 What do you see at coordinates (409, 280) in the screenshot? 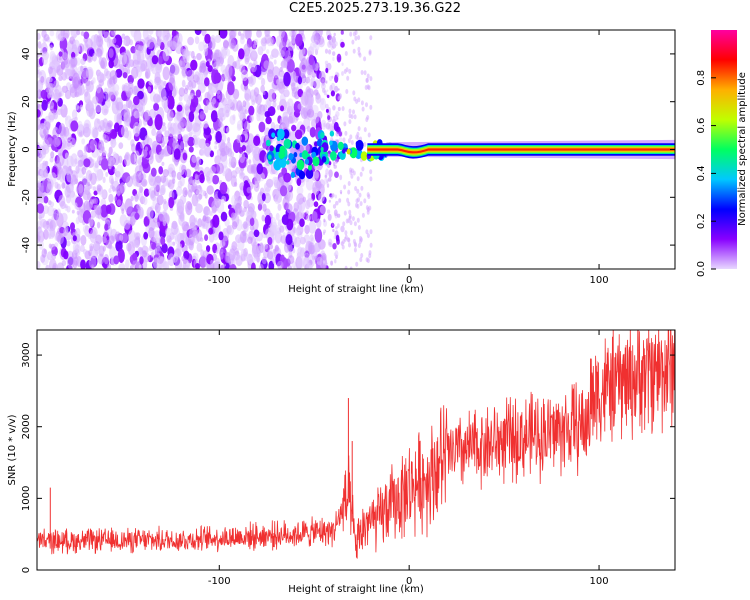
I see `x-tick-label: 0` at bounding box center [409, 280].